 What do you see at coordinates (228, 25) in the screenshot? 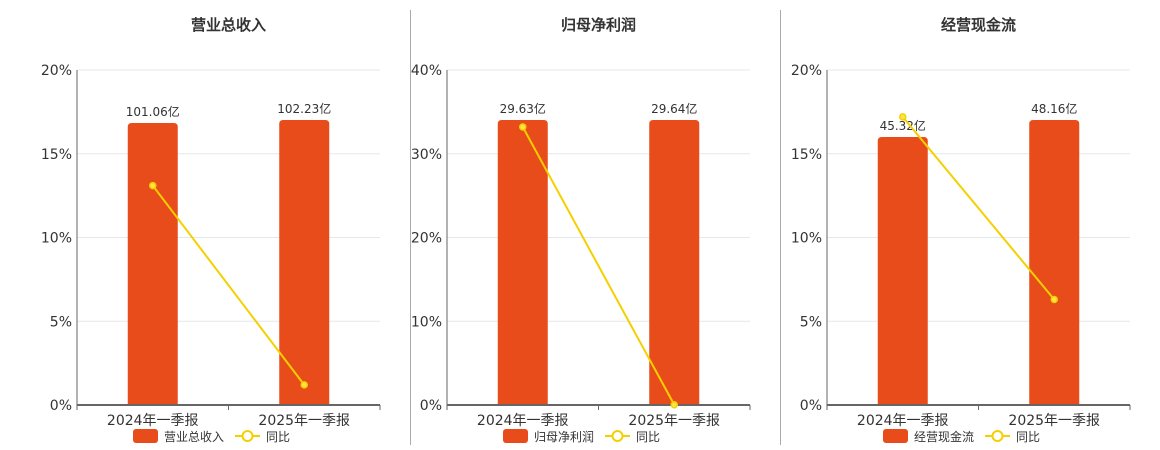
I see `chart-title: 营业总收入` at bounding box center [228, 25].